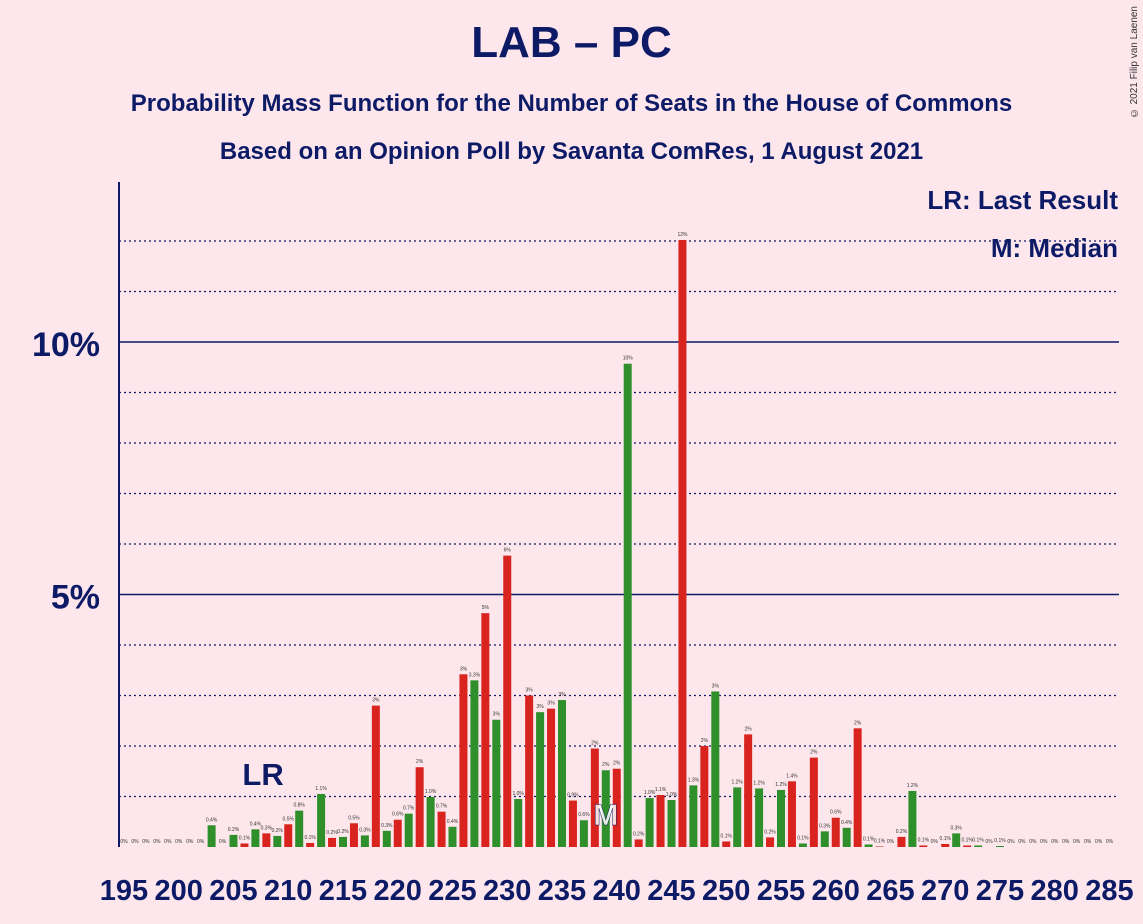  Describe the element at coordinates (124, 891) in the screenshot. I see `x-tick-label: 195` at that location.